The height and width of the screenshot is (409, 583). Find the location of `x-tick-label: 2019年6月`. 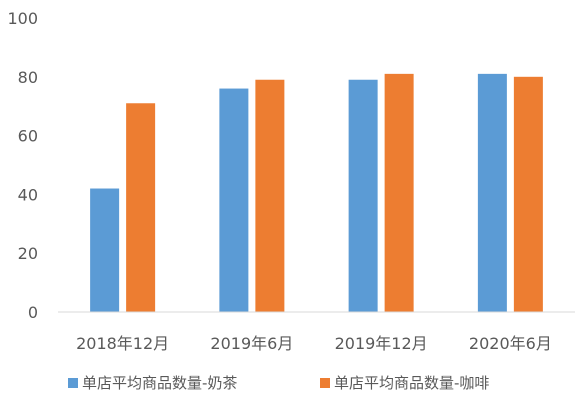

x-tick-label: 2019年6月 is located at coordinates (251, 343).